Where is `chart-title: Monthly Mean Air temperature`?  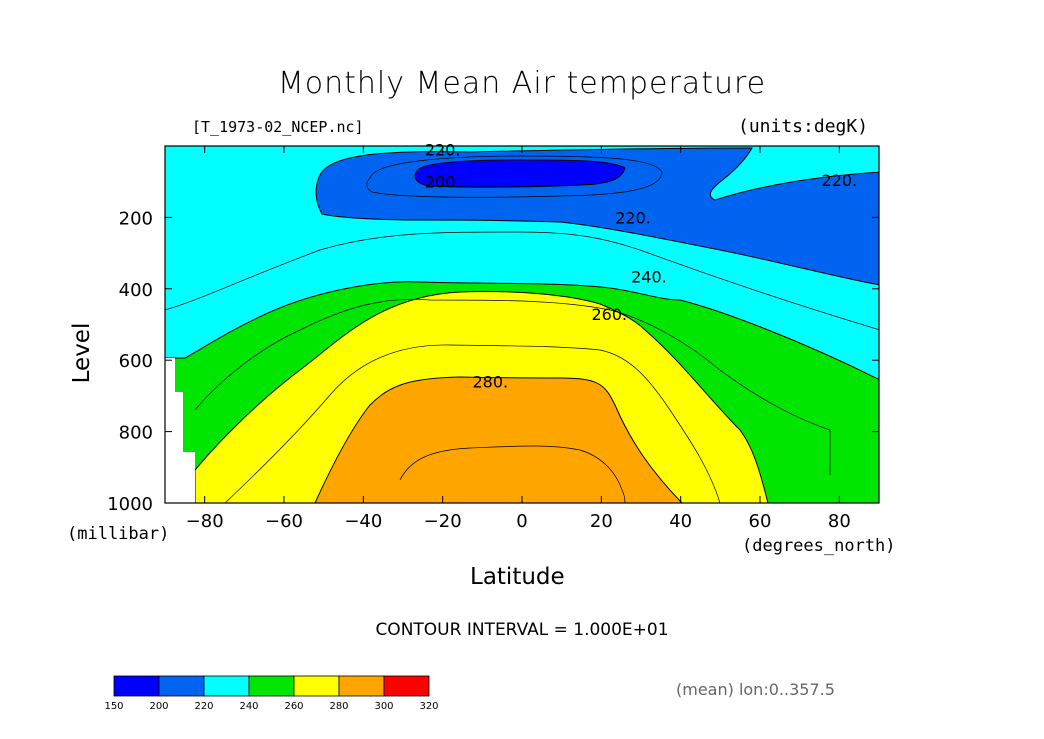 chart-title: Monthly Mean Air temperature is located at coordinates (522, 83).